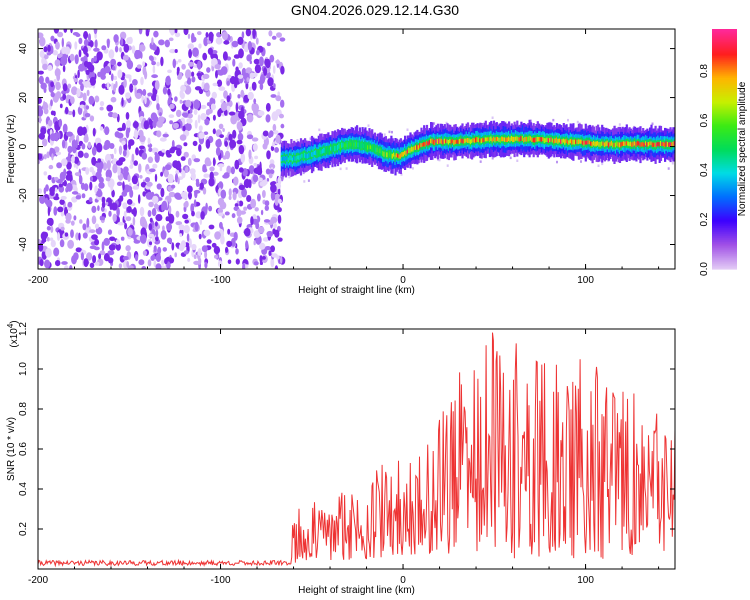 The height and width of the screenshot is (600, 750). I want to click on x-tick-label: 0, so click(403, 280).